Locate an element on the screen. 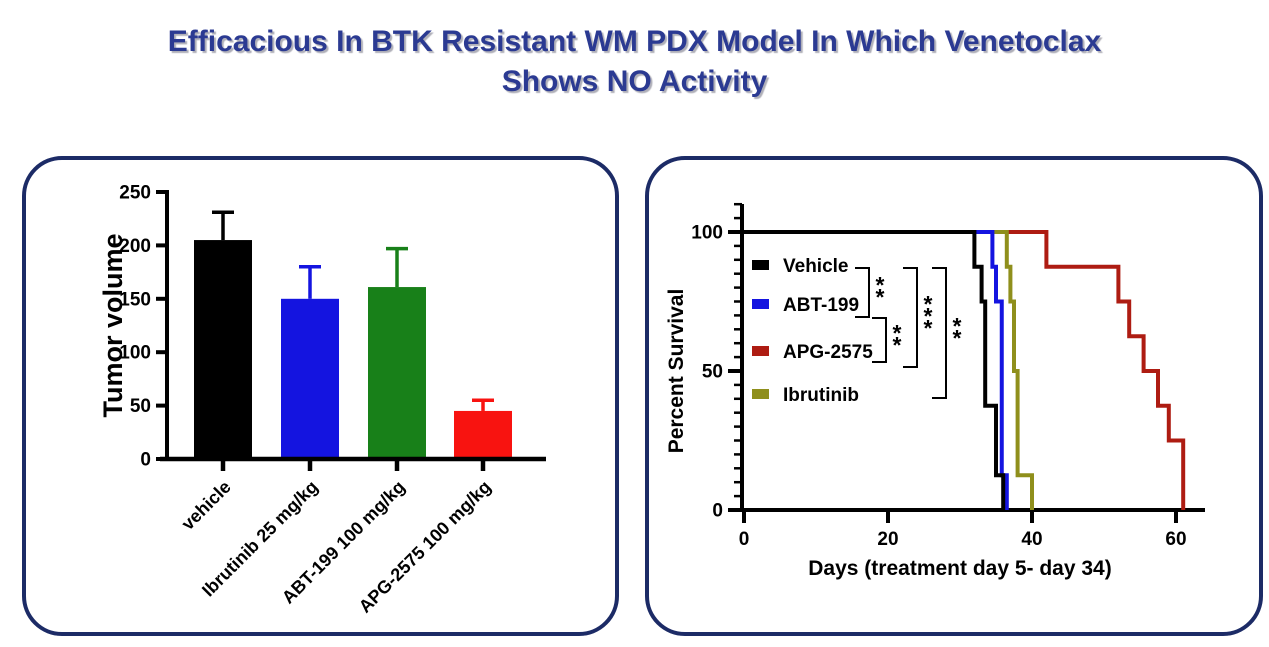 The width and height of the screenshot is (1269, 647). y-axis-title: Percent Survival is located at coordinates (676, 371).